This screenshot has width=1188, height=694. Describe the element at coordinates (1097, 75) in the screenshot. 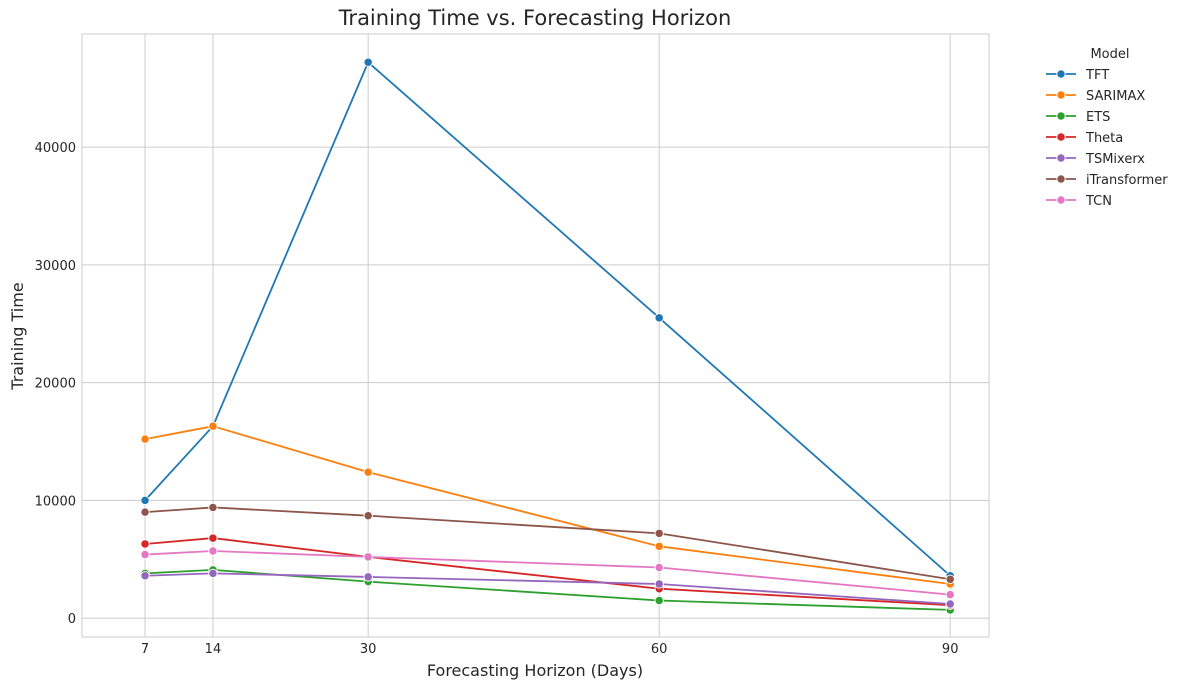

I see `legend-label: TFT` at that location.